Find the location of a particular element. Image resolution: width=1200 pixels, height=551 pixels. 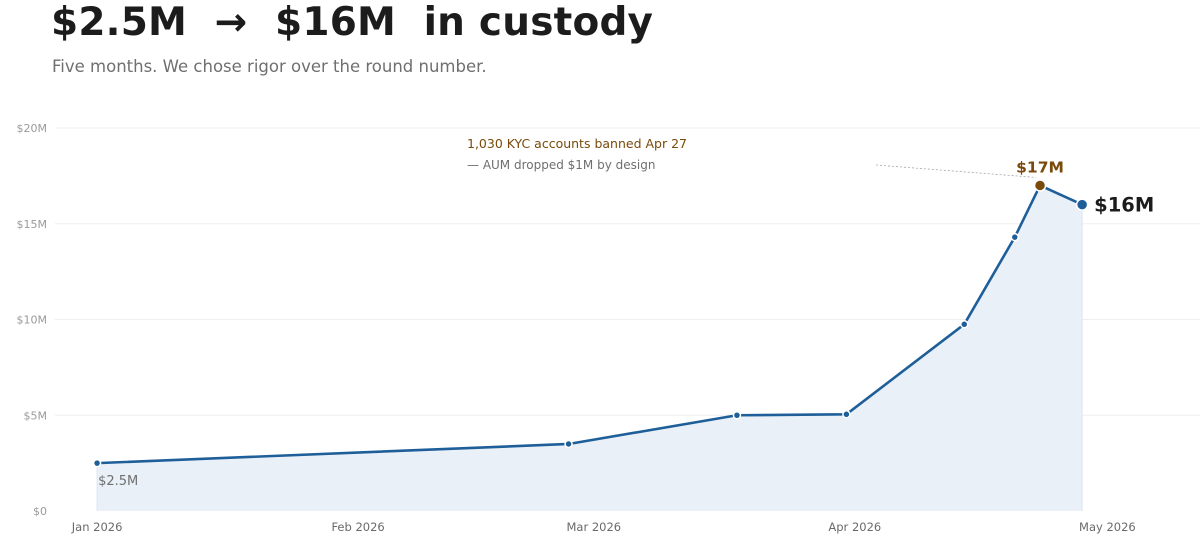

annotation-headline: 1,030 KYC accounts banned Apr 27 is located at coordinates (577, 143).